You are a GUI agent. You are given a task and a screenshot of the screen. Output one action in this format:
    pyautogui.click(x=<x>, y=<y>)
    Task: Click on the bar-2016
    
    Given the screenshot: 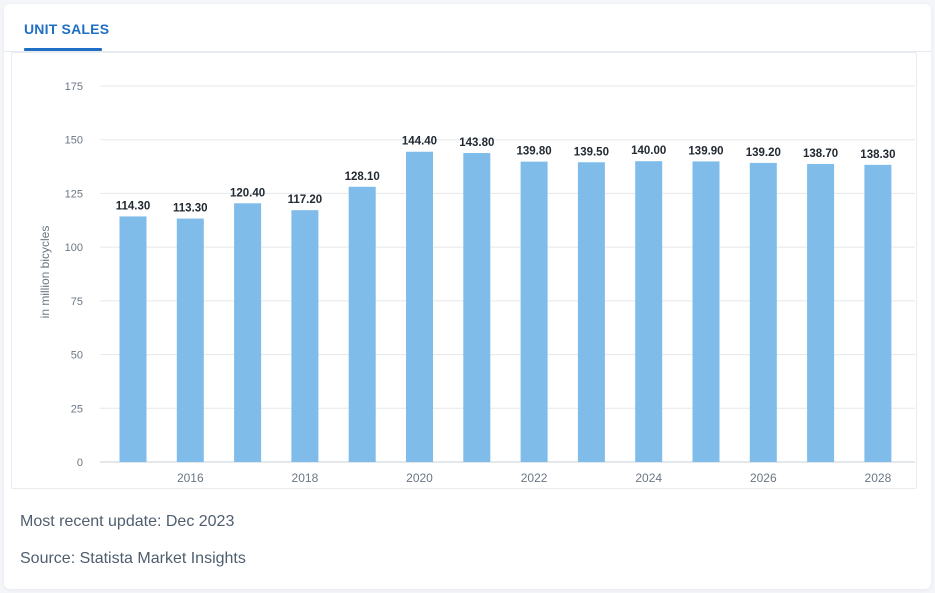 What is the action you would take?
    pyautogui.click(x=190, y=340)
    